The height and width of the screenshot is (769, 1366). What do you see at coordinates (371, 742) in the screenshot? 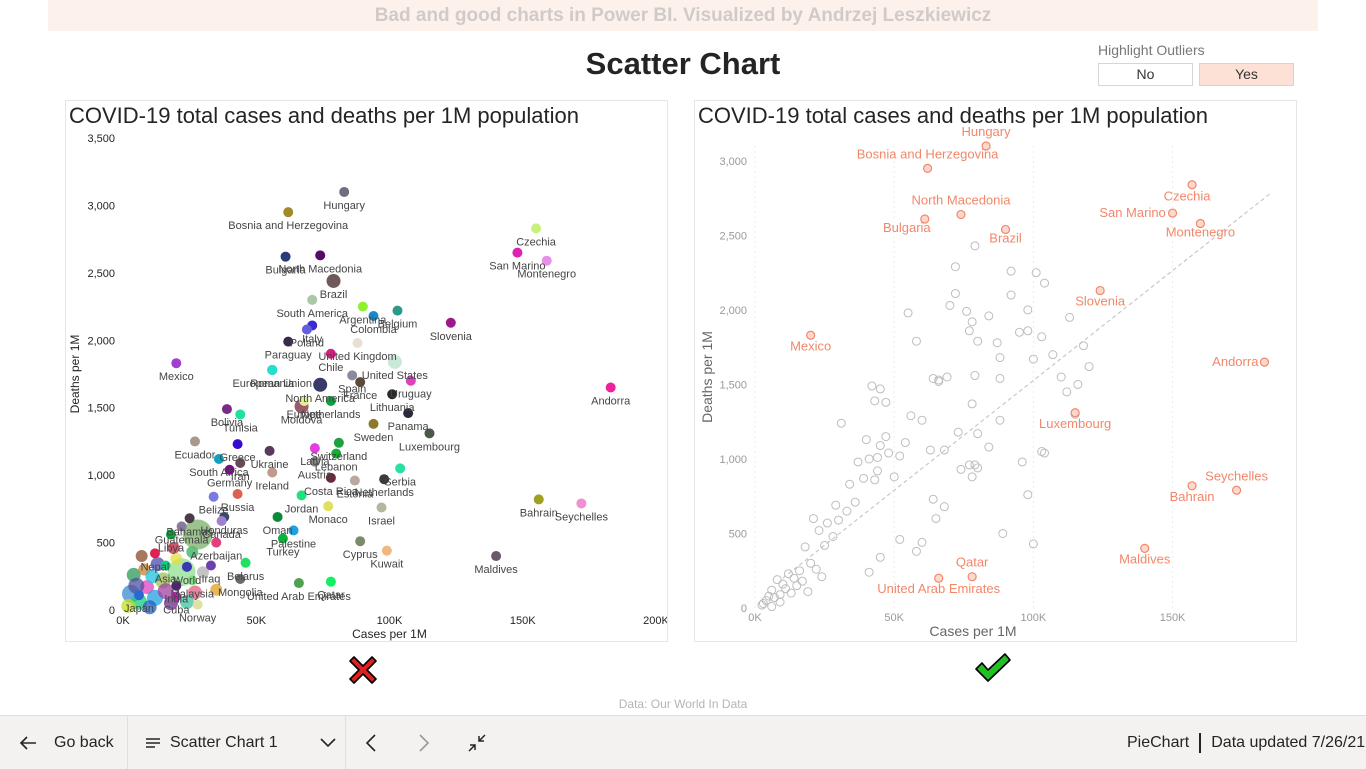
I see `previous-page-button` at bounding box center [371, 742].